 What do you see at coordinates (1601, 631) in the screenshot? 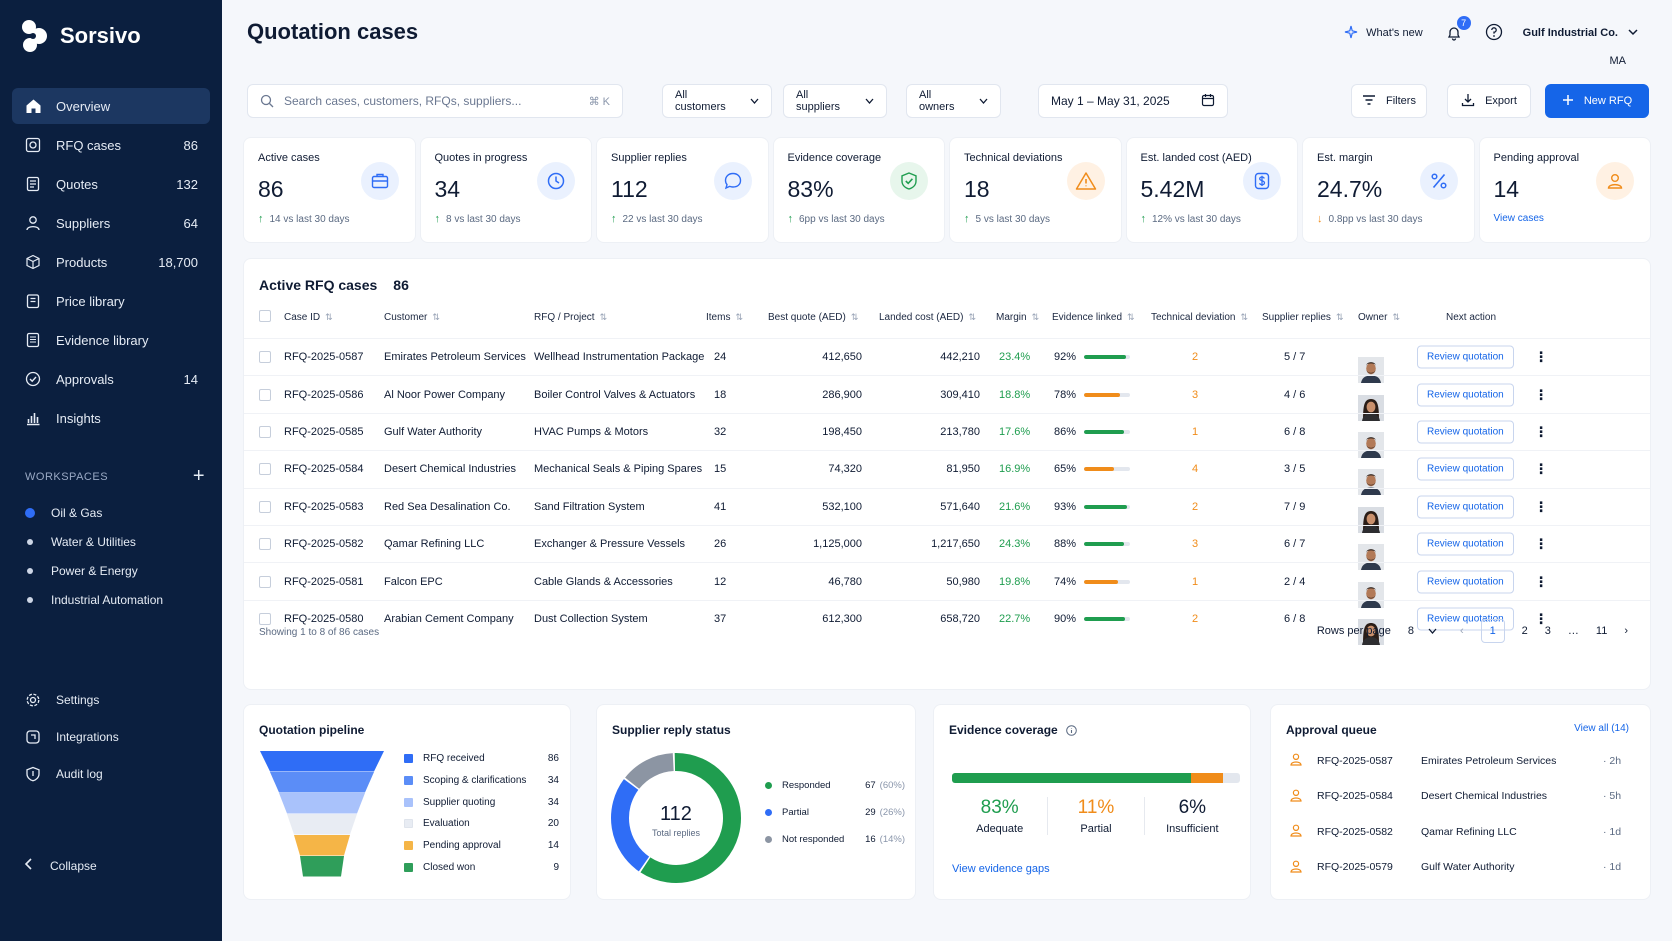
I see `page-button: 11` at bounding box center [1601, 631].